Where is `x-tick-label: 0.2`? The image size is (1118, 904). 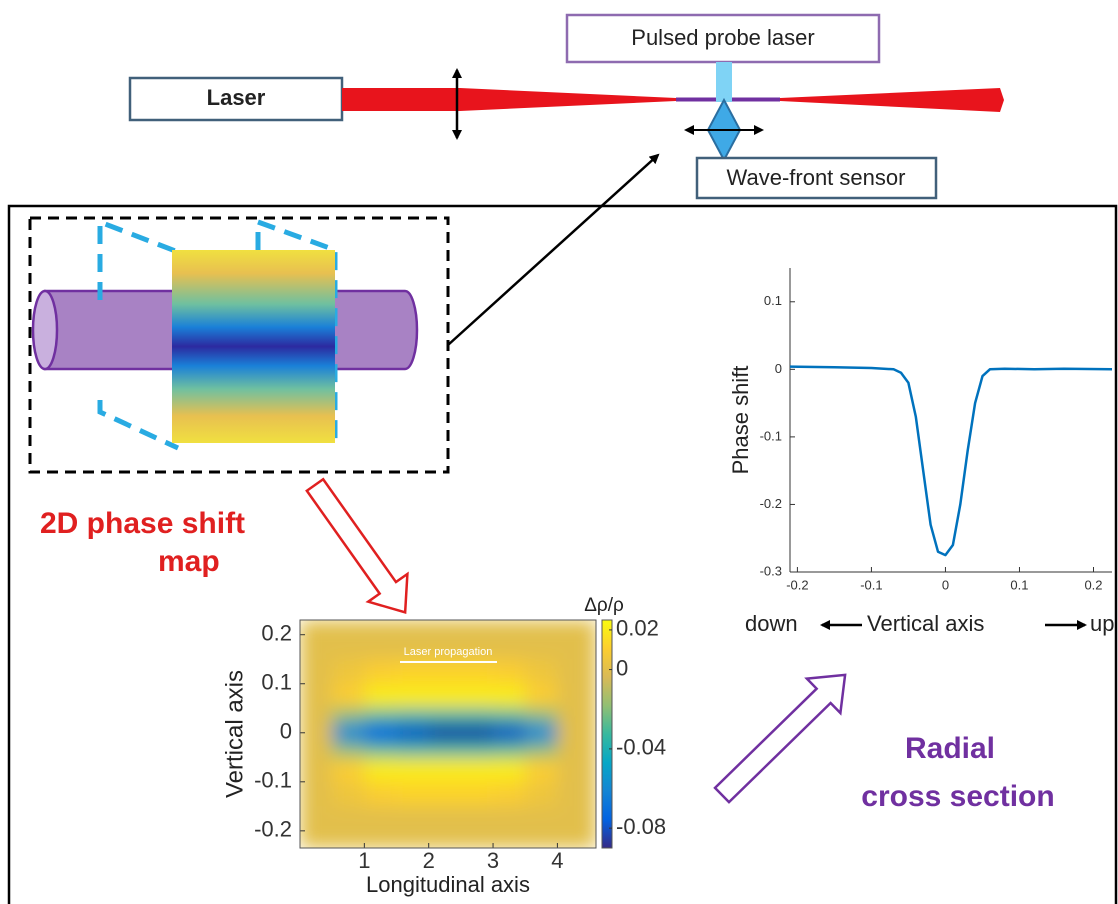 x-tick-label: 0.2 is located at coordinates (1093, 584).